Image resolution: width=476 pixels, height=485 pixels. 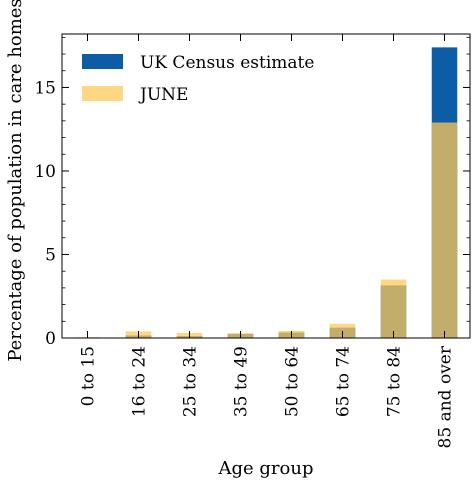 What do you see at coordinates (45, 172) in the screenshot?
I see `y-tick-label: 10` at bounding box center [45, 172].